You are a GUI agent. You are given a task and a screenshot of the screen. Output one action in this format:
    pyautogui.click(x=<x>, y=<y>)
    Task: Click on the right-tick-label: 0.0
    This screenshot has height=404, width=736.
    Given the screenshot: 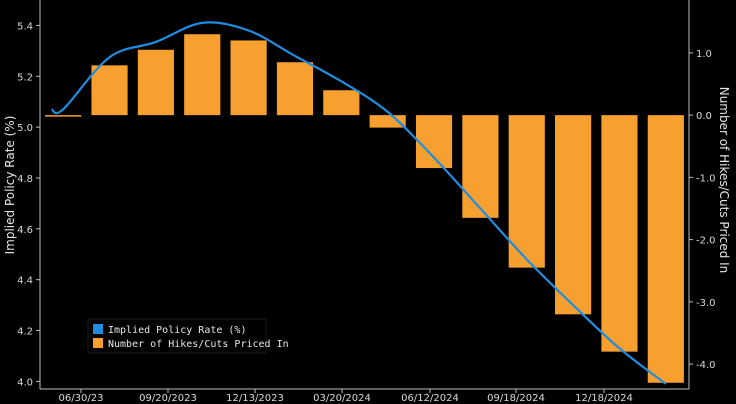 What is the action you would take?
    pyautogui.click(x=704, y=116)
    